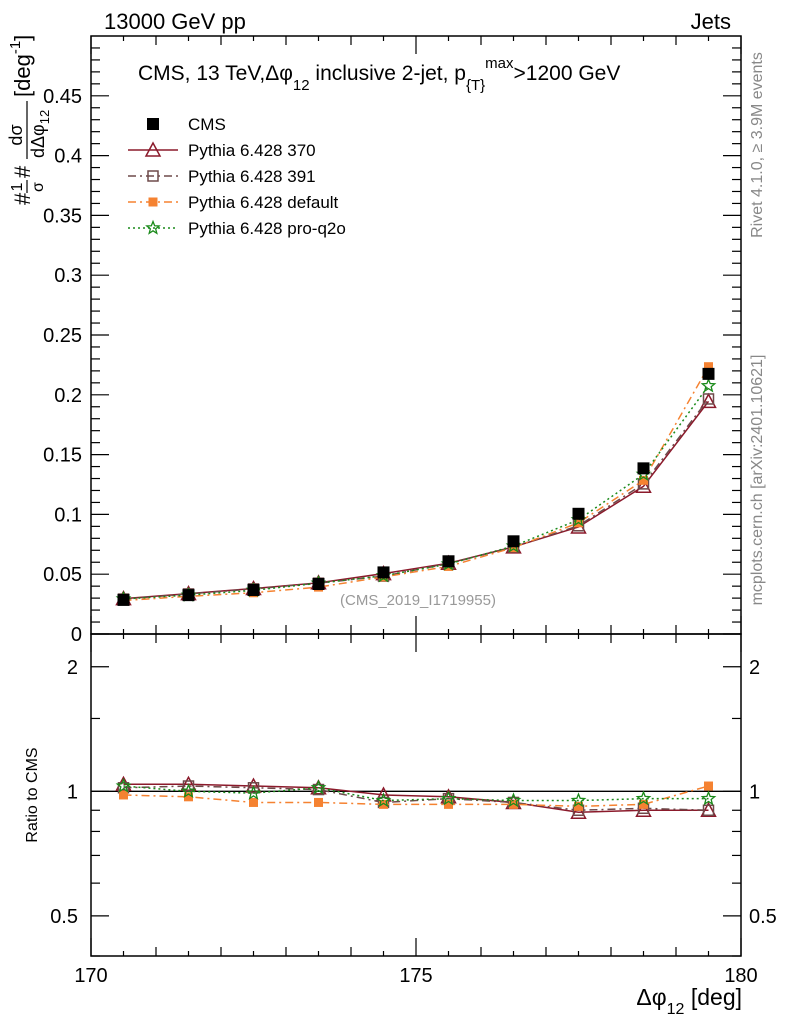  What do you see at coordinates (68, 396) in the screenshot?
I see `y-tick-label: 0.2` at bounding box center [68, 396].